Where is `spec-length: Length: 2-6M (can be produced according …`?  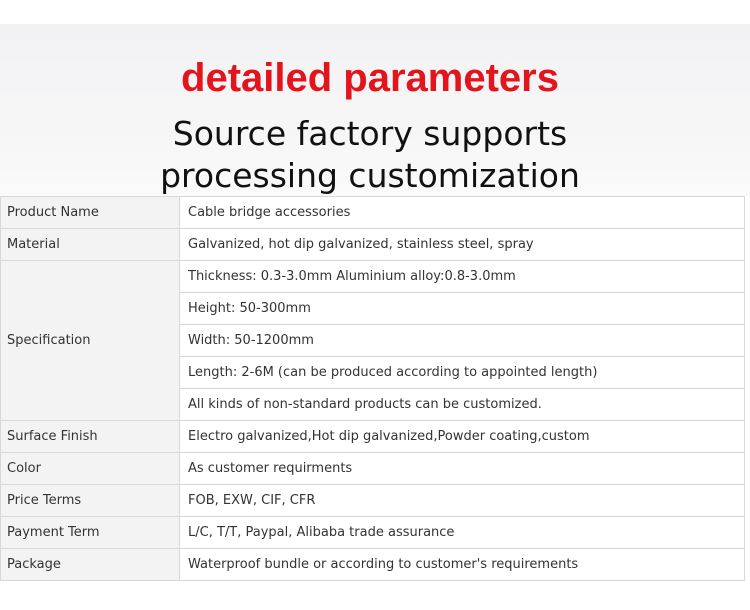
spec-length: Length: 2-6M (can be produced according … is located at coordinates (462, 372).